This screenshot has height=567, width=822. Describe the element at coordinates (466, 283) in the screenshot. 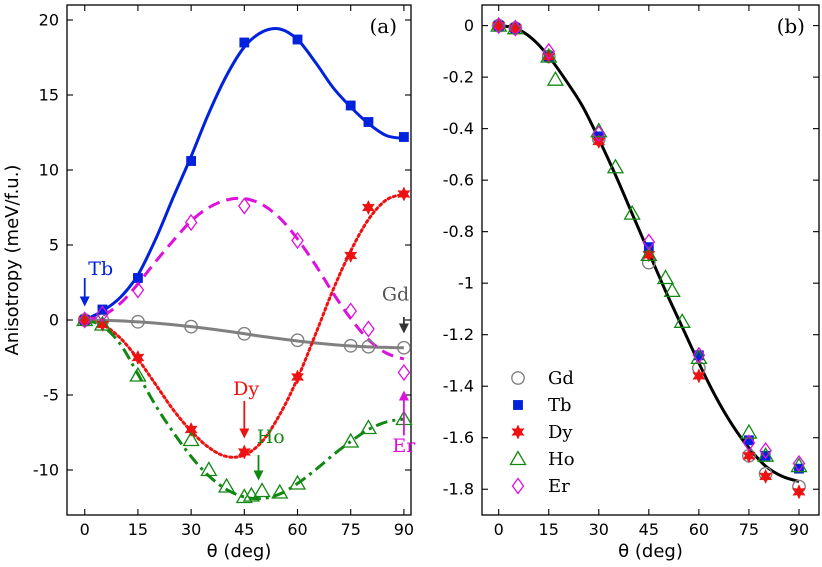

I see `y-tick-label: -1` at that location.